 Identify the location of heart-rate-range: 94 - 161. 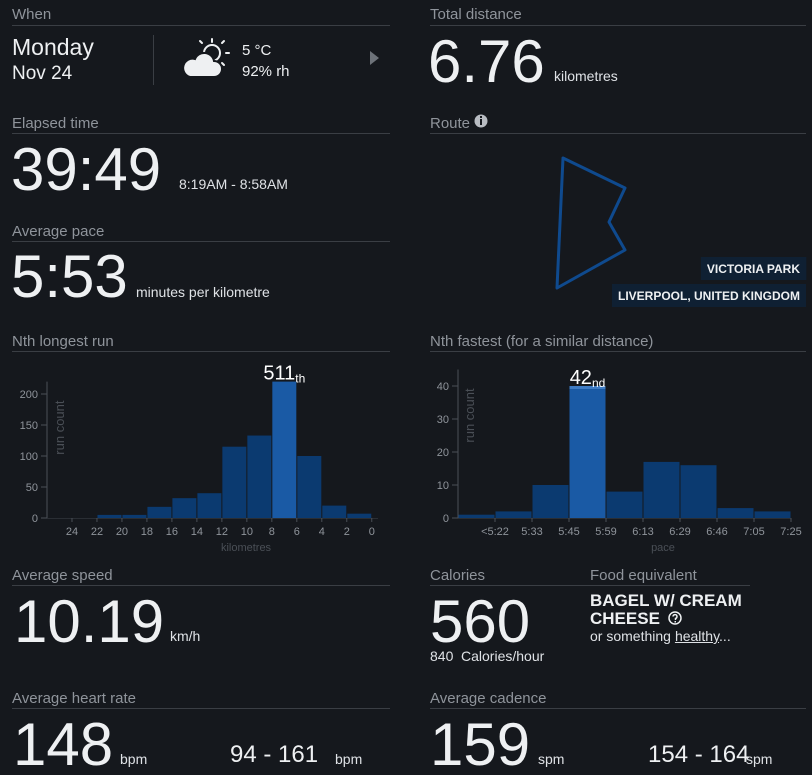
(274, 754).